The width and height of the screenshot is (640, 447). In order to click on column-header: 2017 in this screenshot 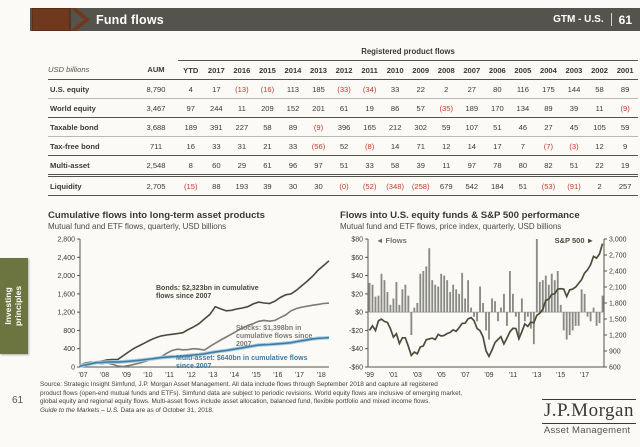, I will do `click(216, 70)`.